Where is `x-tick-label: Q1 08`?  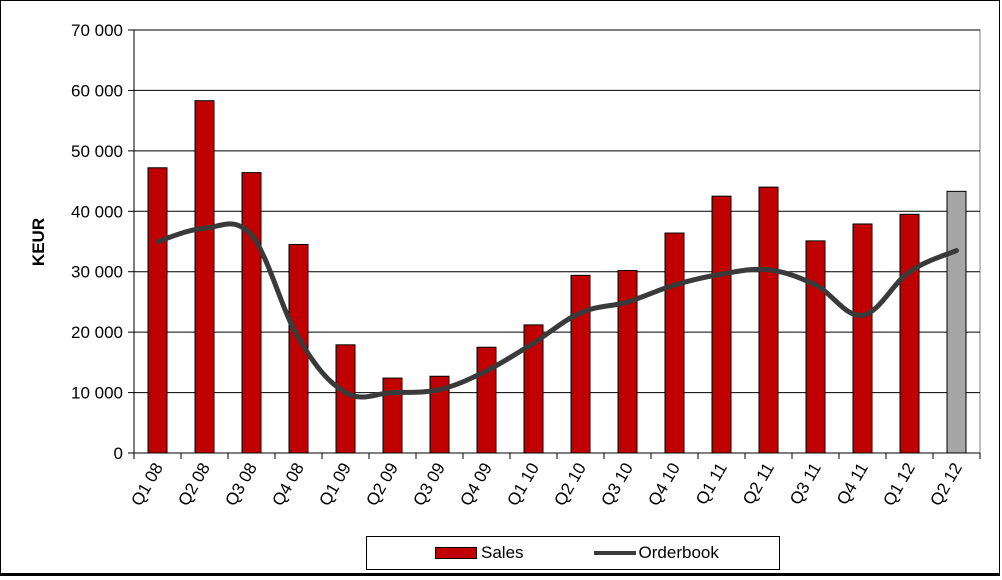 x-tick-label: Q1 08 is located at coordinates (147, 485).